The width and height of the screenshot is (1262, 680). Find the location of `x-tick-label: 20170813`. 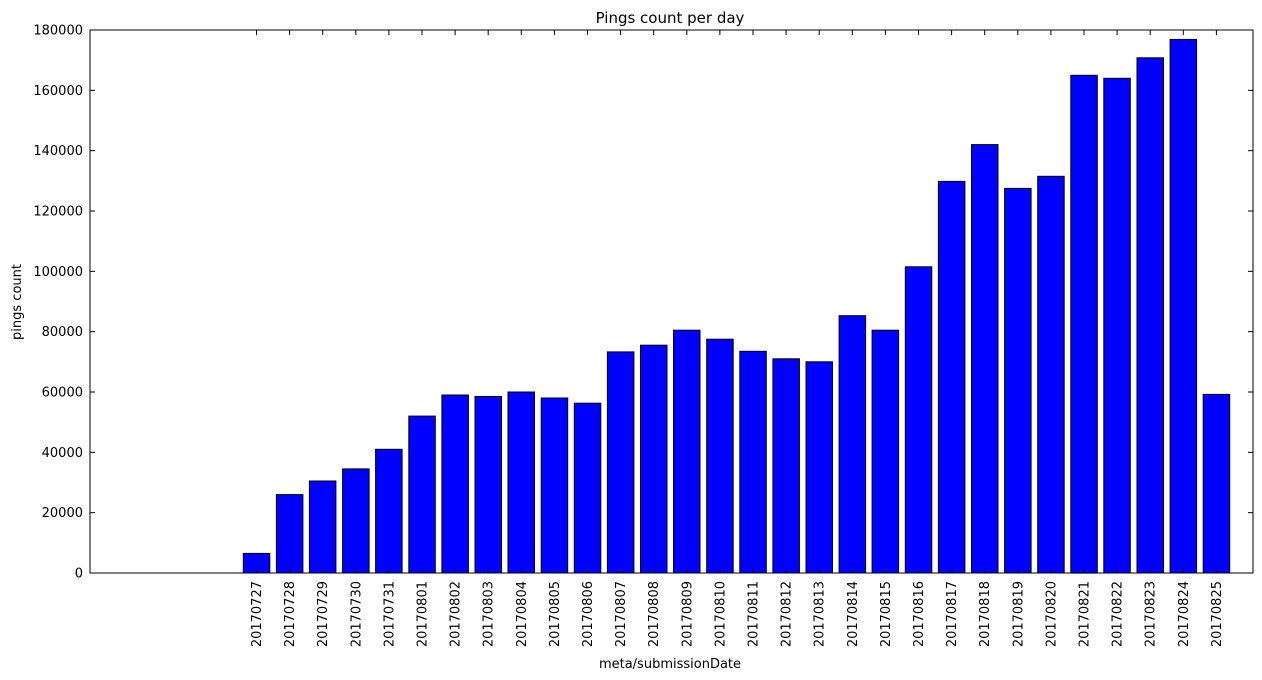

x-tick-label: 20170813 is located at coordinates (820, 614).